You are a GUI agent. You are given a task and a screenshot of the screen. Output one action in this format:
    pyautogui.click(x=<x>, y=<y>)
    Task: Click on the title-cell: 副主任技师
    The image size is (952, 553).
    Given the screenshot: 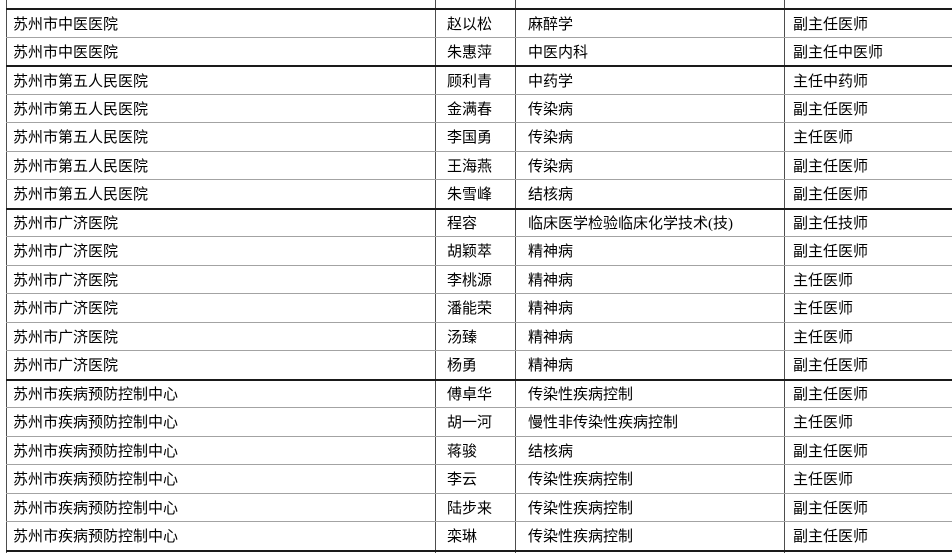 What is the action you would take?
    pyautogui.click(x=868, y=222)
    